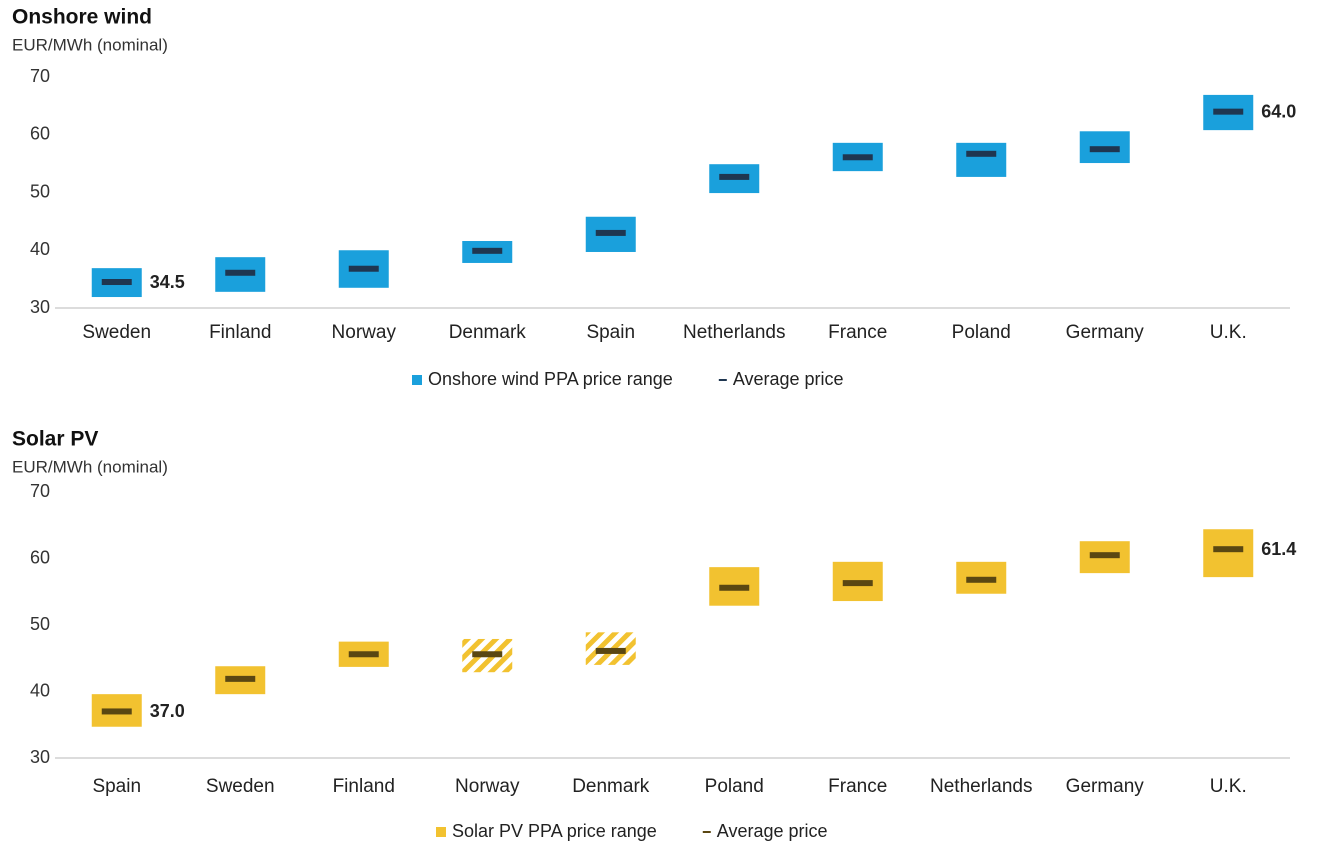  Describe the element at coordinates (550, 379) in the screenshot. I see `legend-label: Onshore wind PPA price range` at that location.